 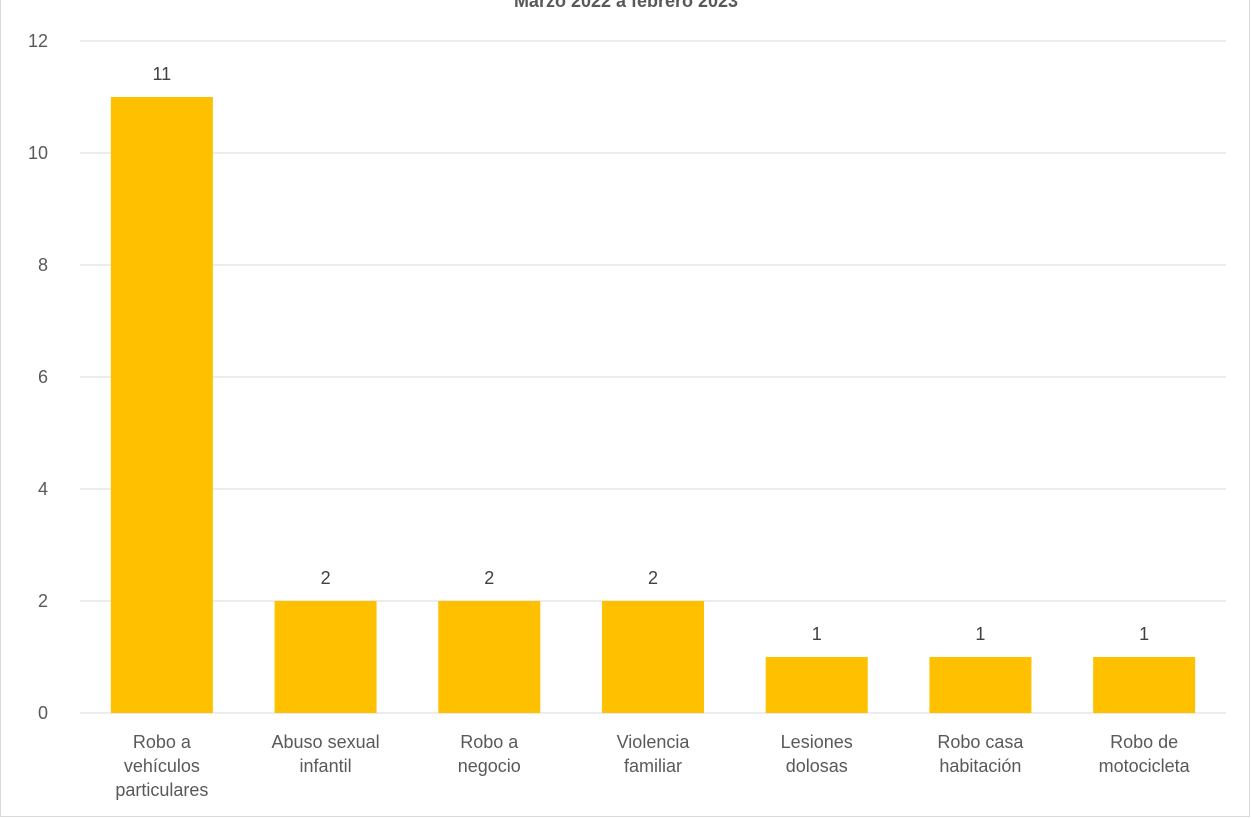 I want to click on y-axis-ticks: 0 2 4 6 8 10 12, so click(x=38, y=377).